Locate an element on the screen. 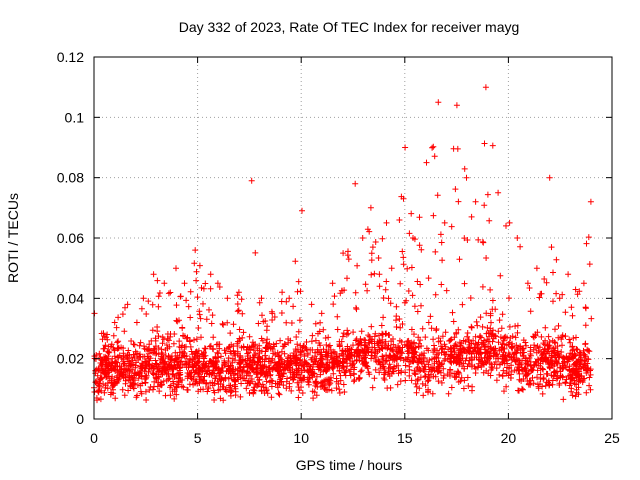  x-tick-label: 5 is located at coordinates (198, 438).